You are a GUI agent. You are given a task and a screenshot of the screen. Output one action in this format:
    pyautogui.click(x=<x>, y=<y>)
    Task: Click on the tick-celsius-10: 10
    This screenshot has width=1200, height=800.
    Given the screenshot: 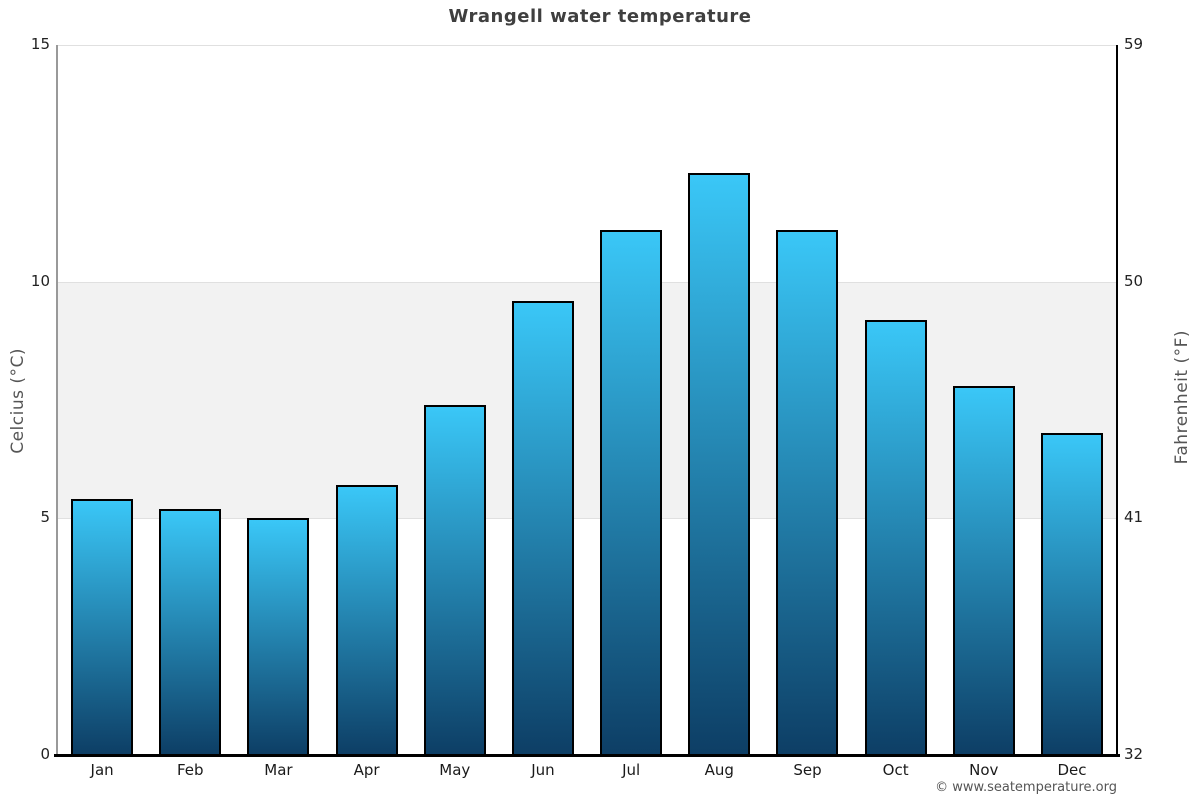 What is the action you would take?
    pyautogui.click(x=40, y=280)
    